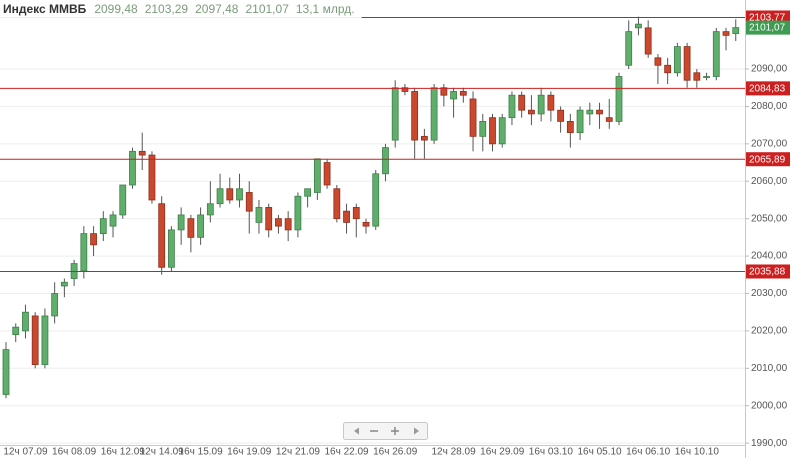 The width and height of the screenshot is (800, 458). I want to click on nav-box, so click(385, 431).